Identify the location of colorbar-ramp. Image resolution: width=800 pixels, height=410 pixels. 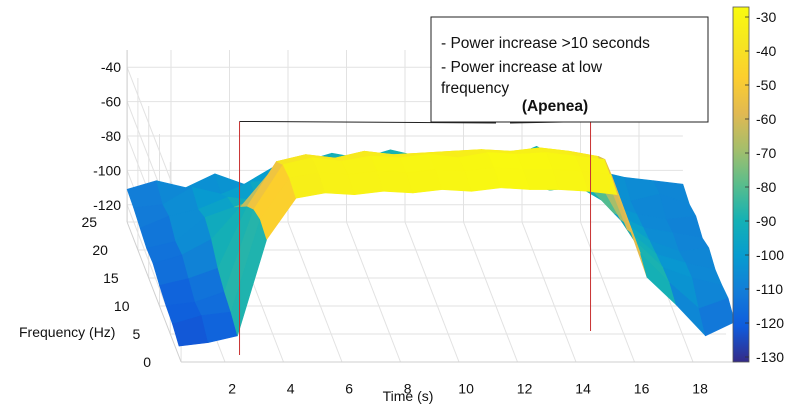
(741, 184).